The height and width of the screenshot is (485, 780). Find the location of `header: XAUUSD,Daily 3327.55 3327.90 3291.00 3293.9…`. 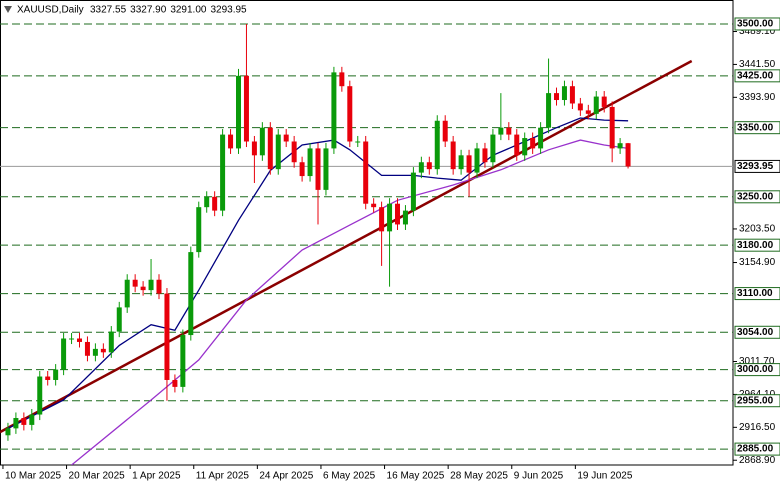

header: XAUUSD,Daily 3327.55 3327.90 3291.00 3293.9… is located at coordinates (125, 10).